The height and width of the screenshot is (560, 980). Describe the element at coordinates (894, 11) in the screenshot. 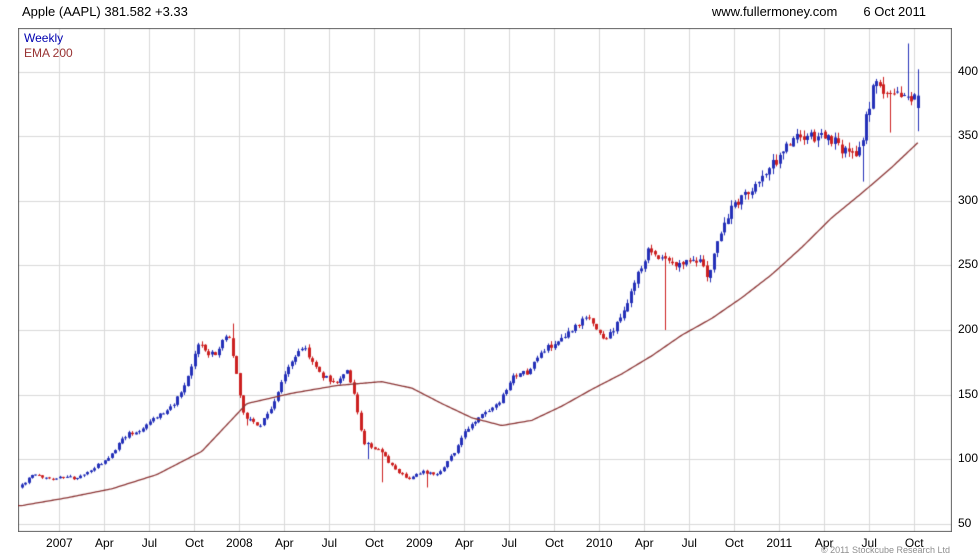

I see `chart-date: 6 Oct 2011` at that location.